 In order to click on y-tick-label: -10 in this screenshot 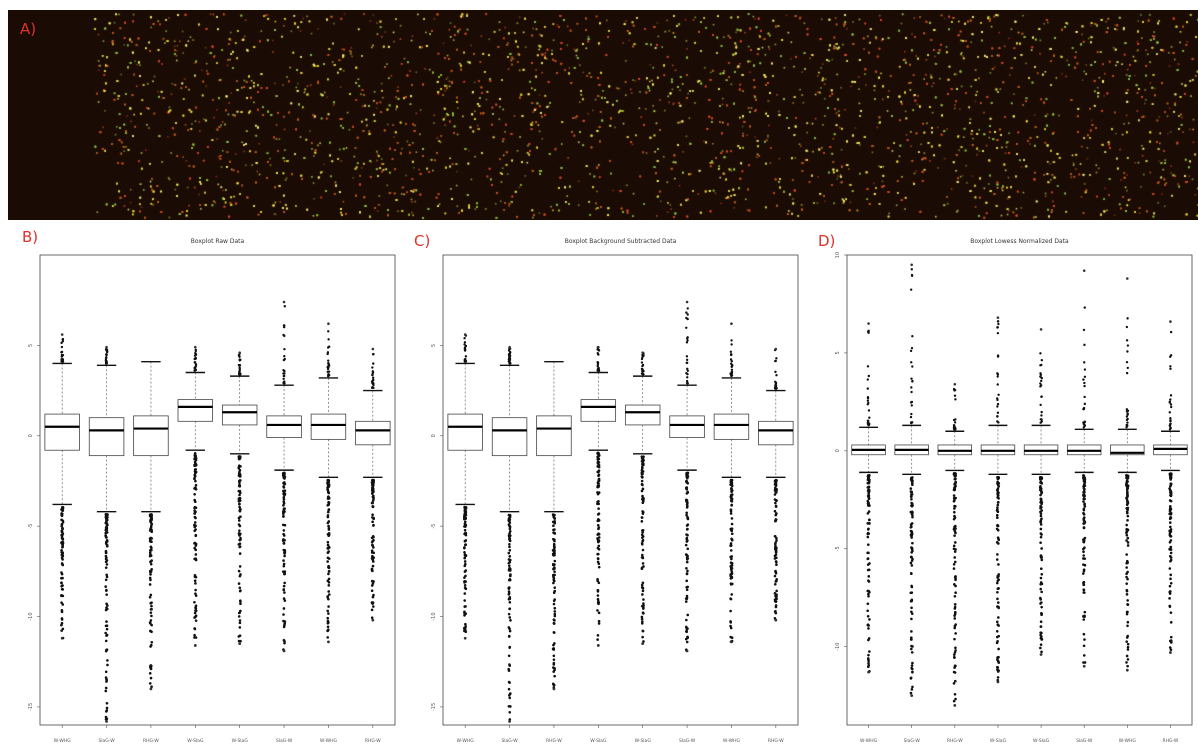, I will do `click(434, 616)`.